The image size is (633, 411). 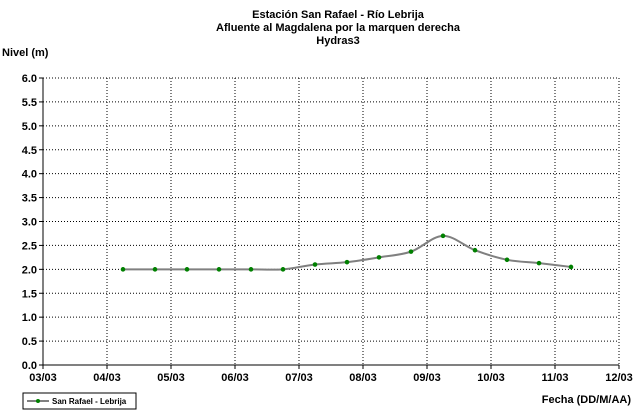 I want to click on x-axis-label: Fecha (DD/M/AA), so click(x=587, y=400).